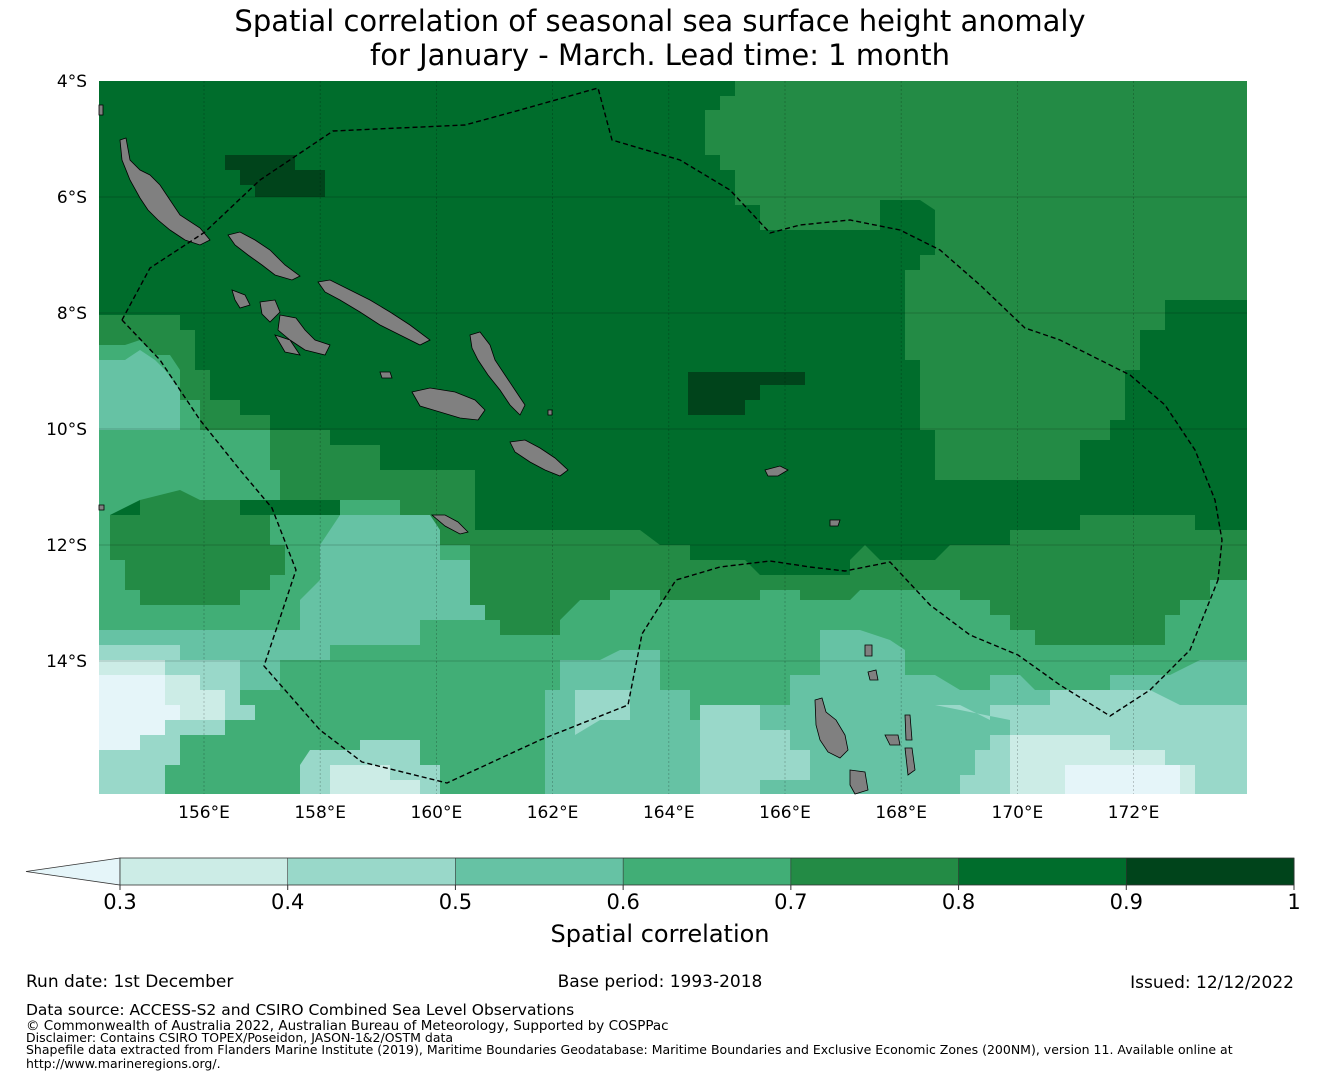 This screenshot has width=1320, height=1084. Describe the element at coordinates (455, 902) in the screenshot. I see `colorbar-tick-label: 0.5` at that location.